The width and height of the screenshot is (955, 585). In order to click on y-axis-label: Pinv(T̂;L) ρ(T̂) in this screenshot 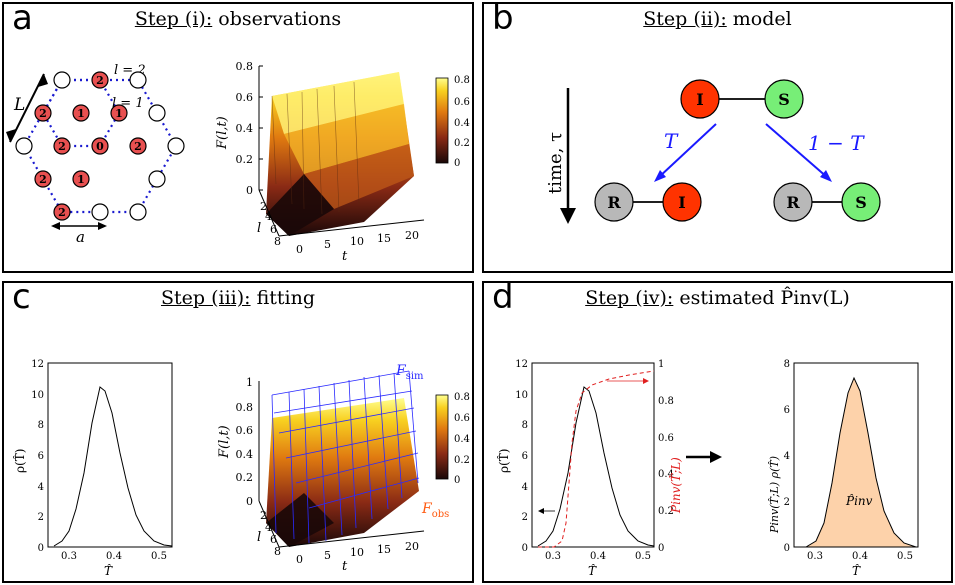, I will do `click(774, 495)`.